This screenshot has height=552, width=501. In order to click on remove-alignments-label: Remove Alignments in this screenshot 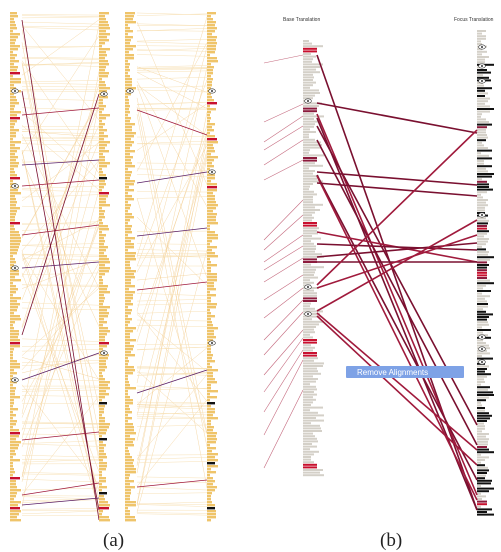, I will do `click(392, 372)`.